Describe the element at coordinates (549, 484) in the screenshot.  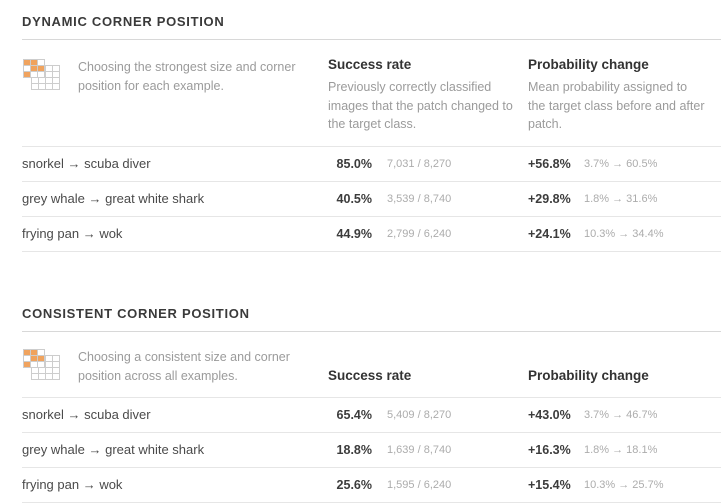
I see `prob-change-value: +15.4%` at that location.